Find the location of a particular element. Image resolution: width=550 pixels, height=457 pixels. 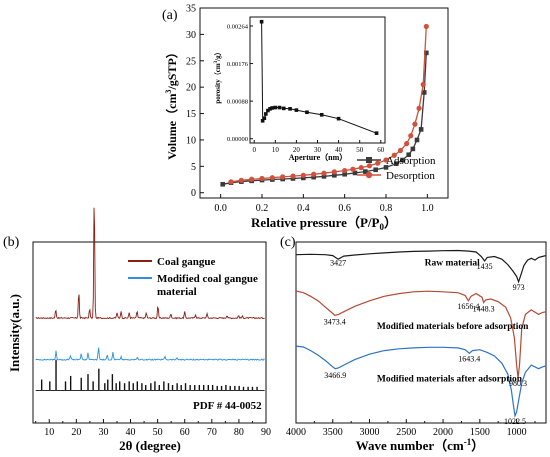

a-x-tick-label: 0.4 is located at coordinates (303, 208).